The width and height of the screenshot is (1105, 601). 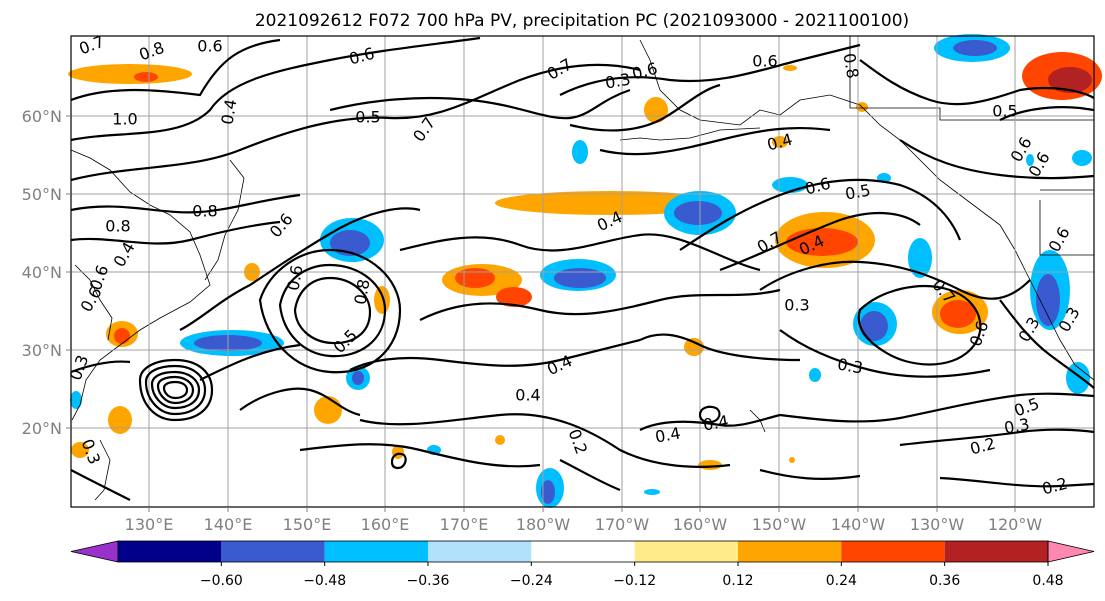 I want to click on lon-tick-label: 130°W, so click(x=937, y=524).